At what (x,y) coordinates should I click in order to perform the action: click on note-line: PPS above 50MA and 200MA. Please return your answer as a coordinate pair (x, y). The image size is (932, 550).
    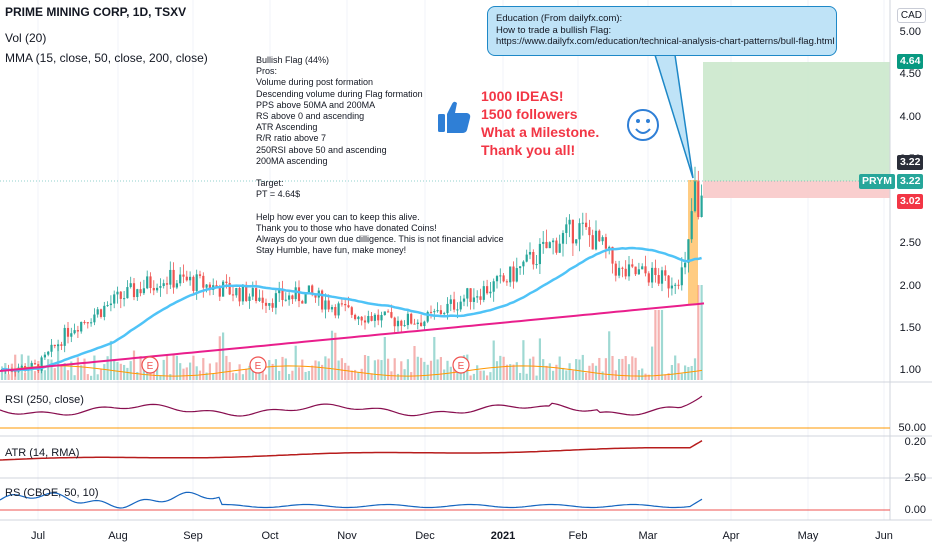
    Looking at the image, I should click on (316, 104).